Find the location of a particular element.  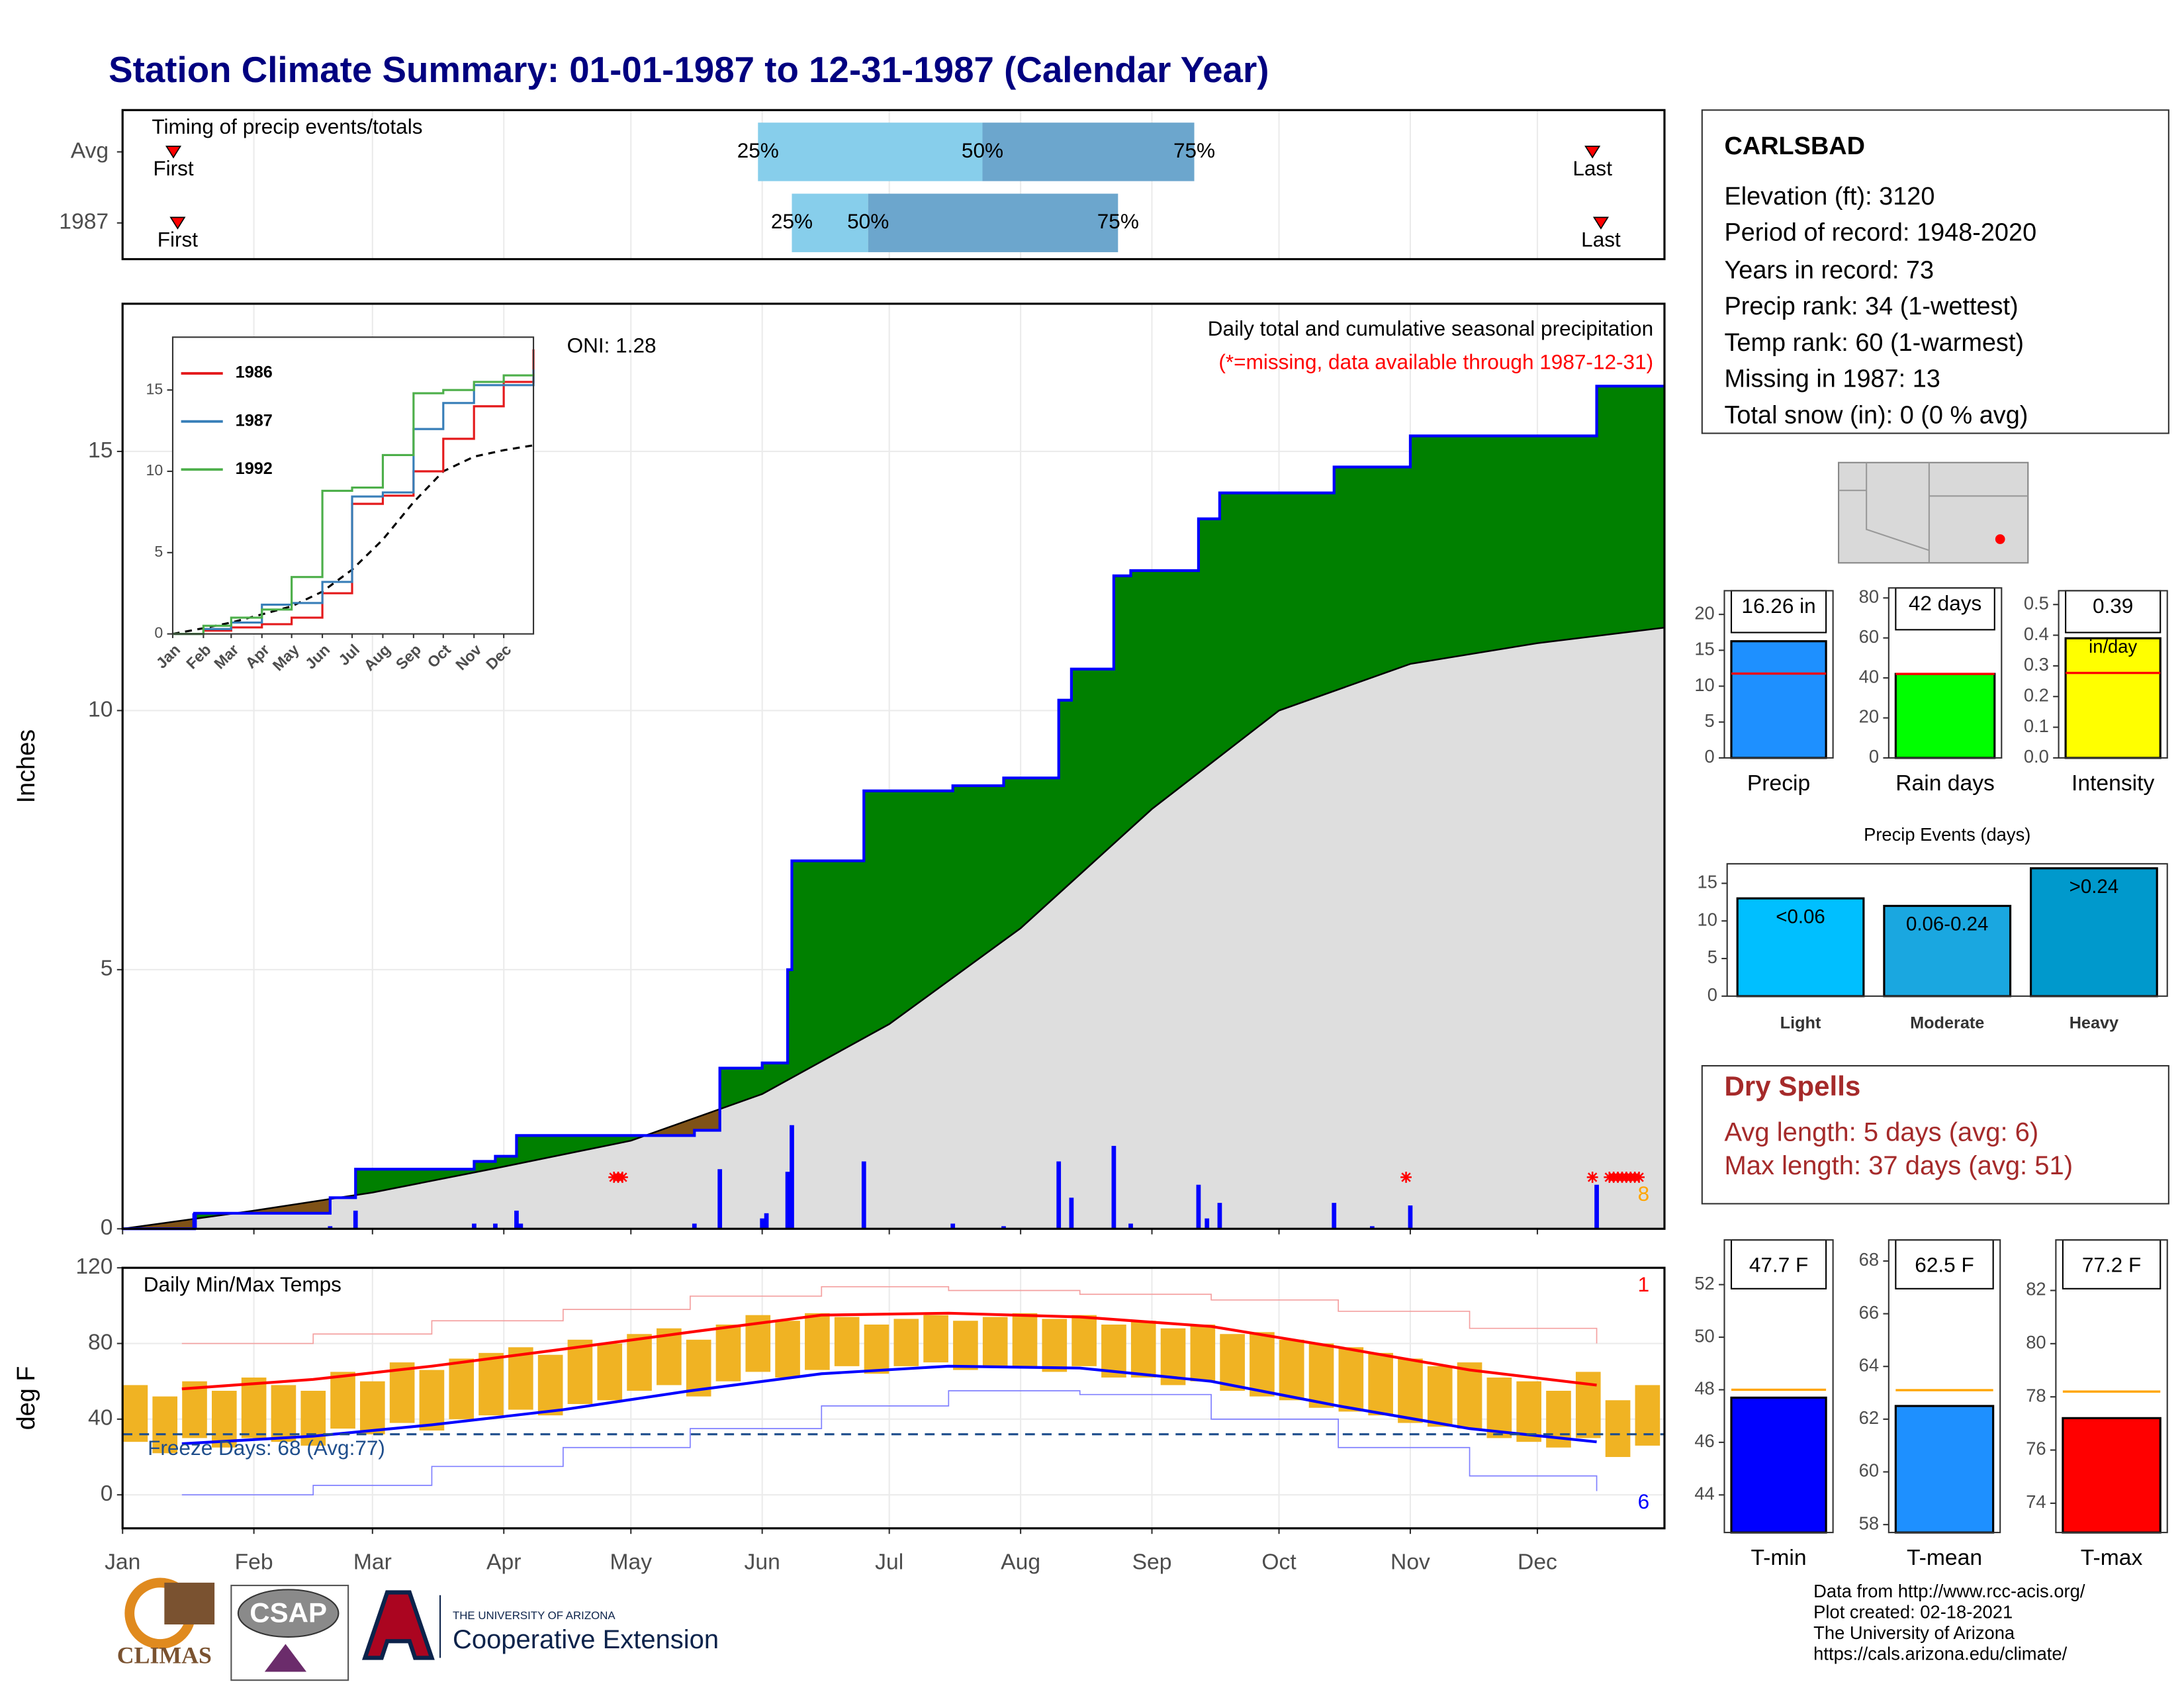

x-tick-label: Dec is located at coordinates (1538, 1562).